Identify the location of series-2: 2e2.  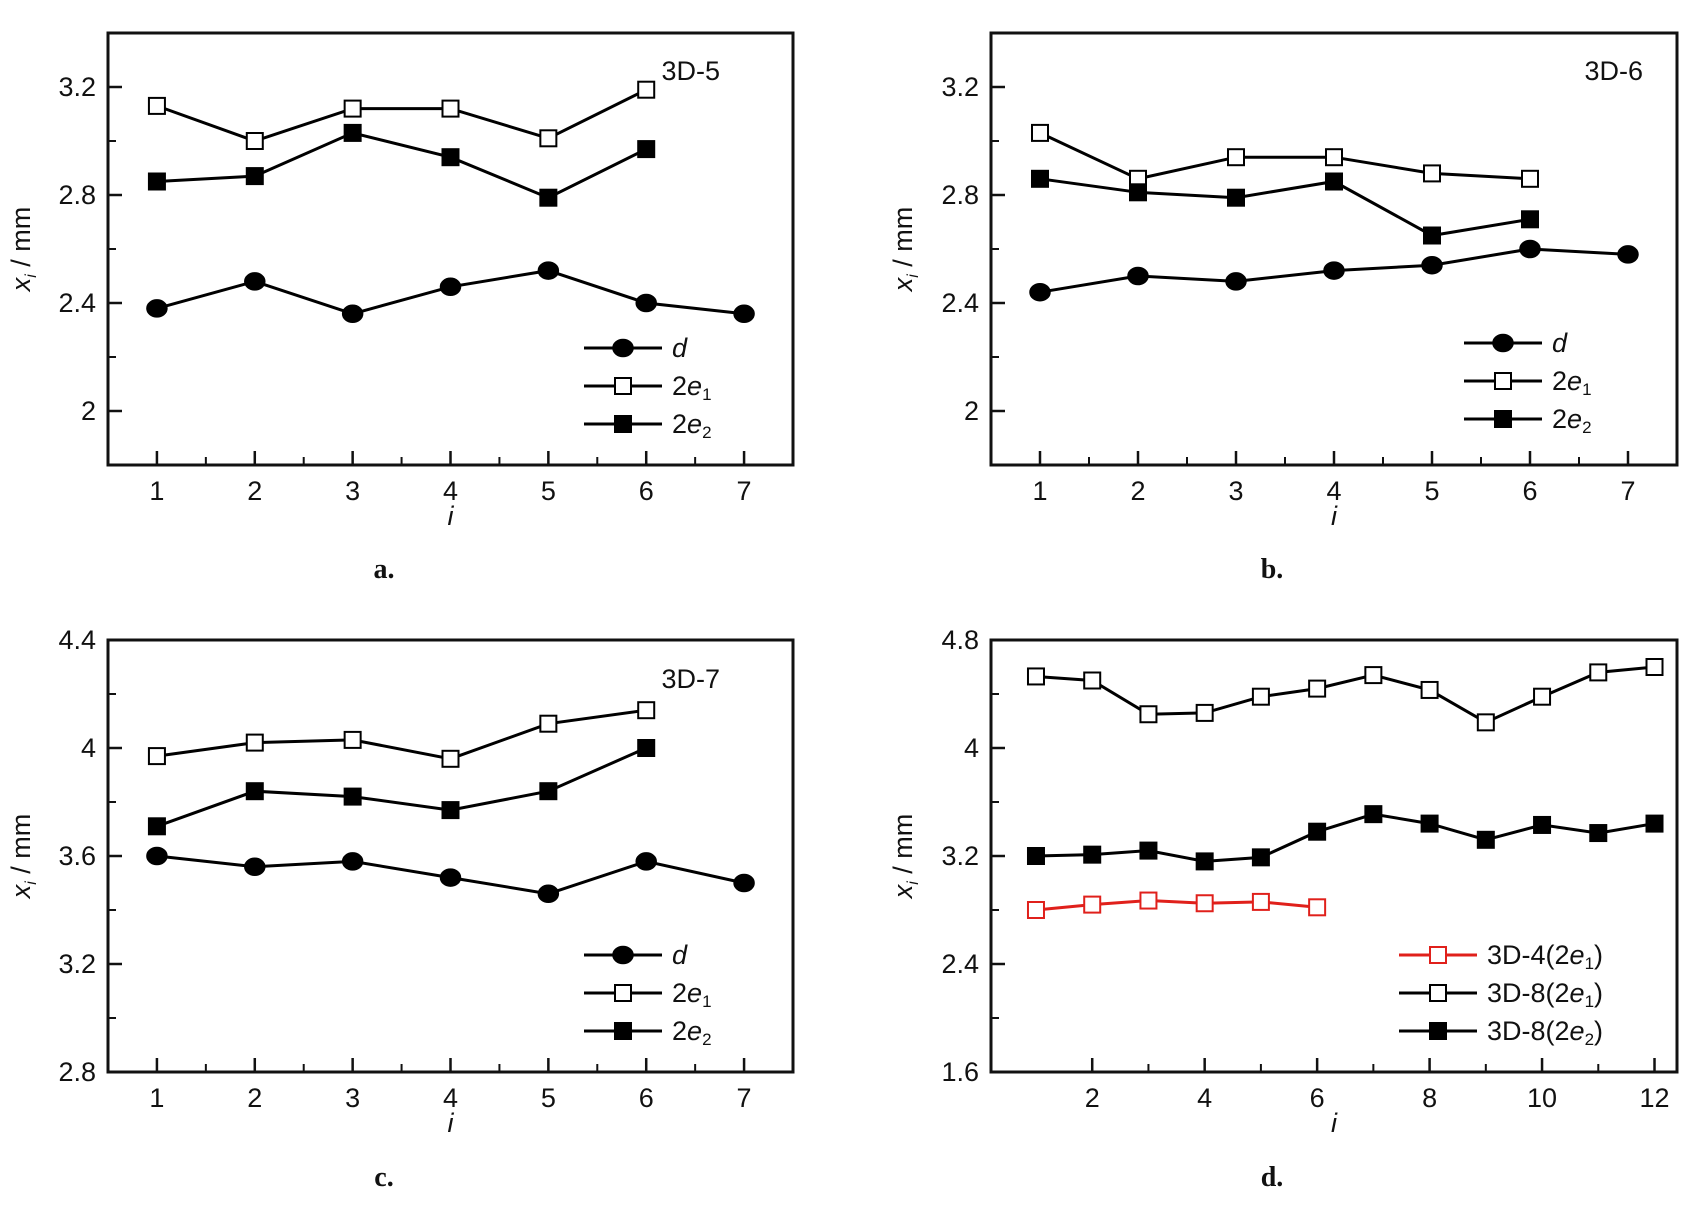
(429, 282).